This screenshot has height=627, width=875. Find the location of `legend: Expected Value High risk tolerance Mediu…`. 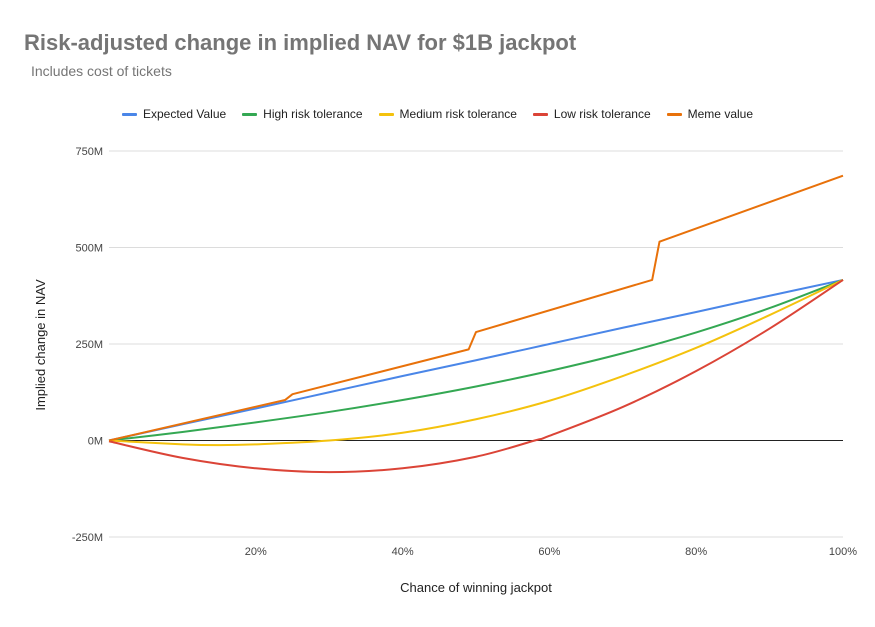

legend: Expected Value High risk tolerance Mediu… is located at coordinates (445, 114).